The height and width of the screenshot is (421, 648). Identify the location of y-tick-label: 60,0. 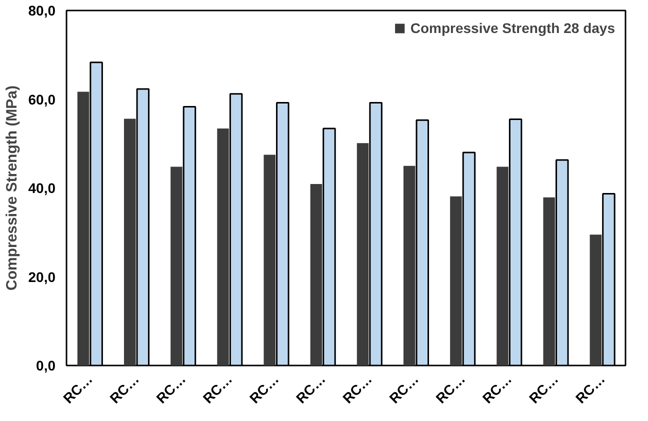
(42, 99).